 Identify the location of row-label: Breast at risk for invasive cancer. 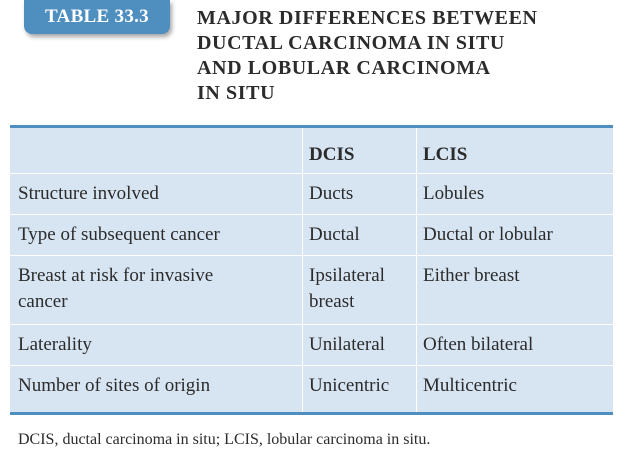
(116, 288).